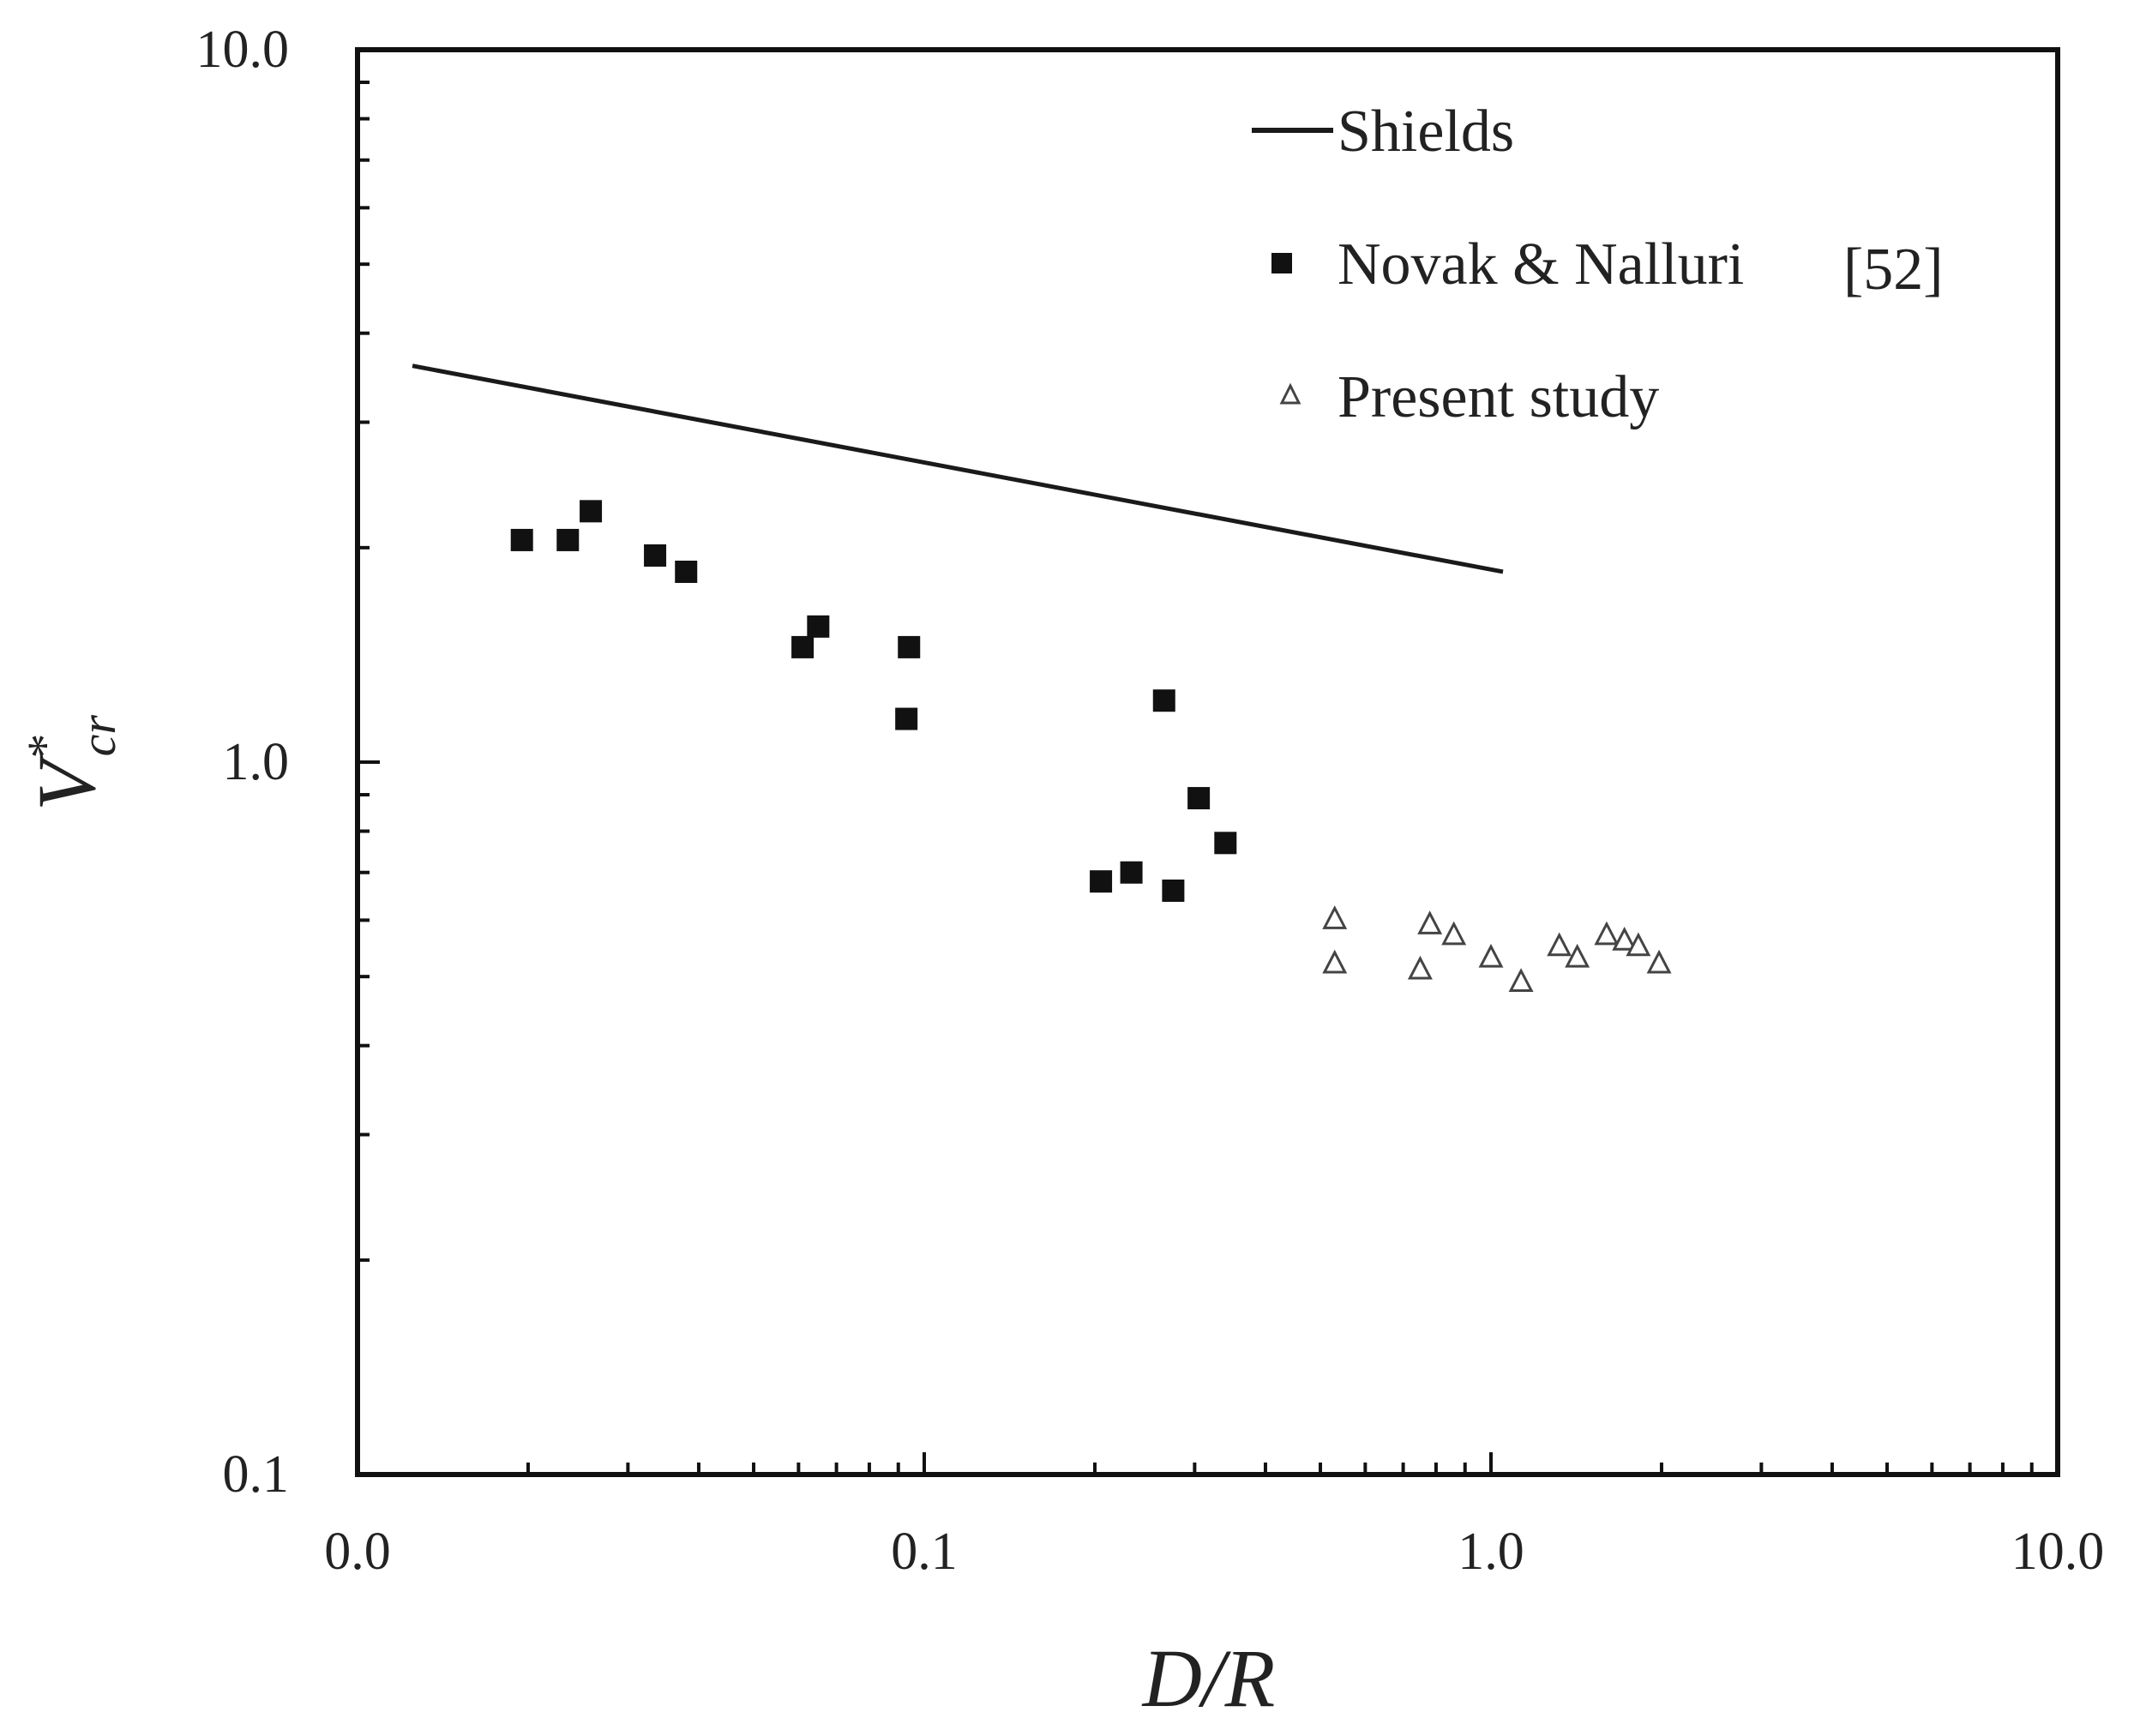 This screenshot has height=1736, width=2140. Describe the element at coordinates (256, 1474) in the screenshot. I see `y-tick-label: 0.1` at that location.